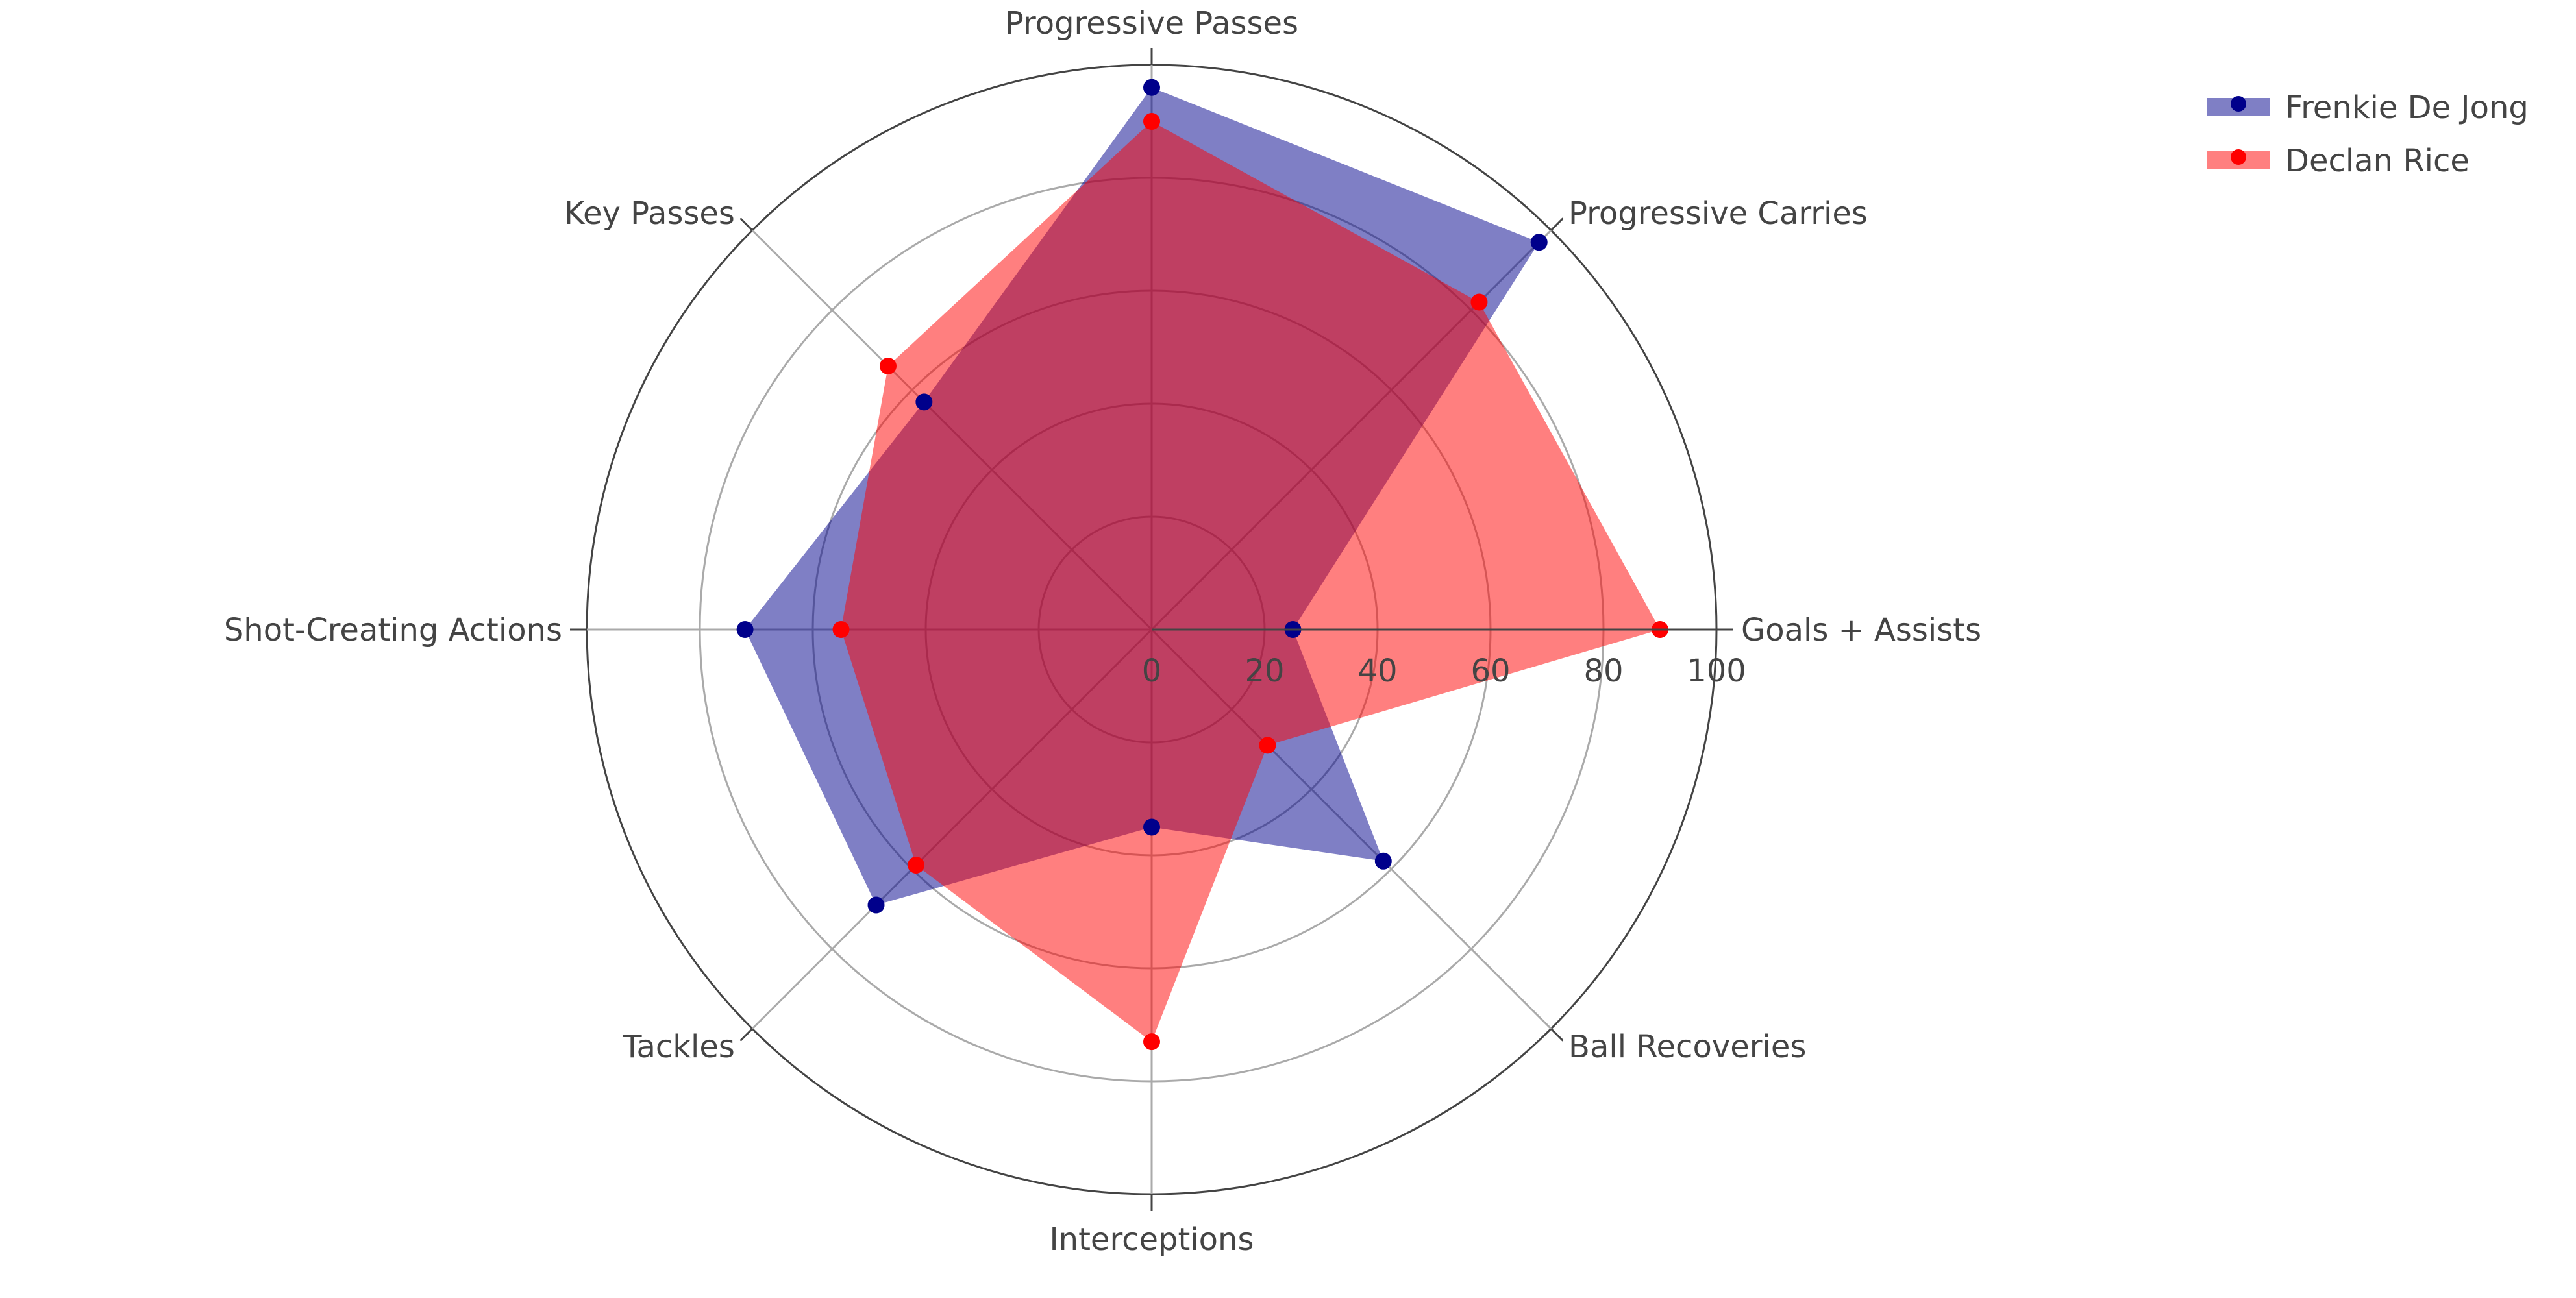  I want to click on category-label: Tackles, so click(678, 1047).